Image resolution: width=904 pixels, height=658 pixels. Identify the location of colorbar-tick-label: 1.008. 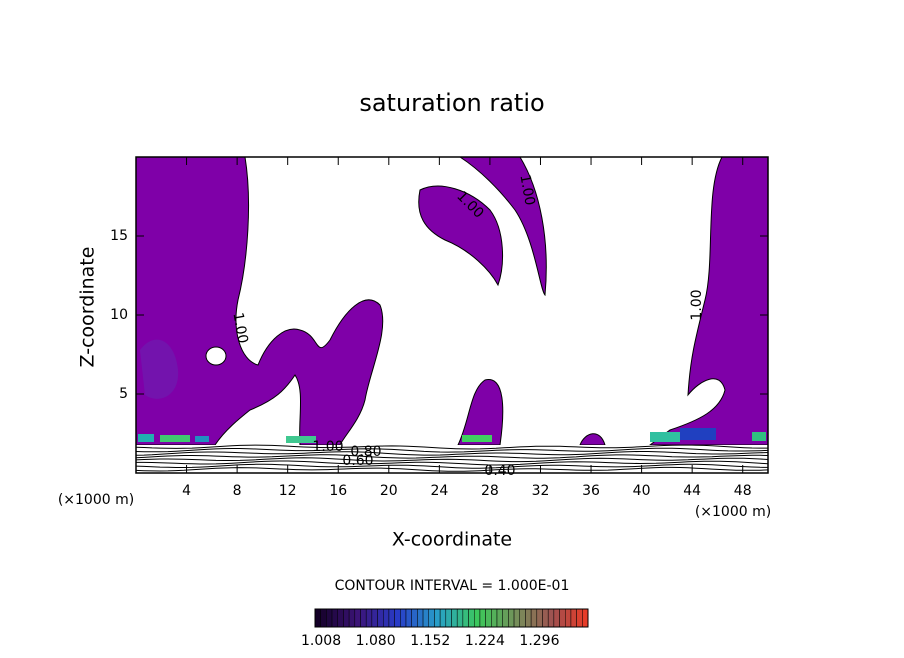
(321, 641).